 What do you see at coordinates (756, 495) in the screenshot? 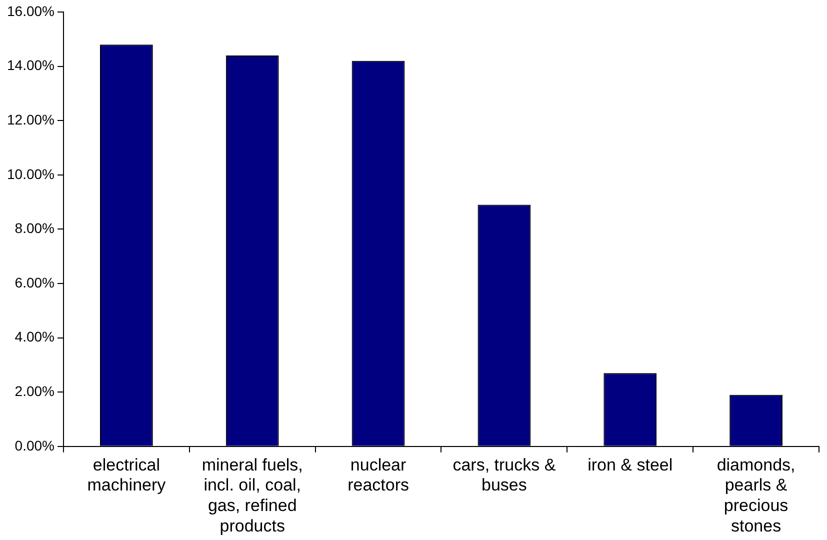
I see `x-tick-label: diamonds, pearls & precious stones` at bounding box center [756, 495].